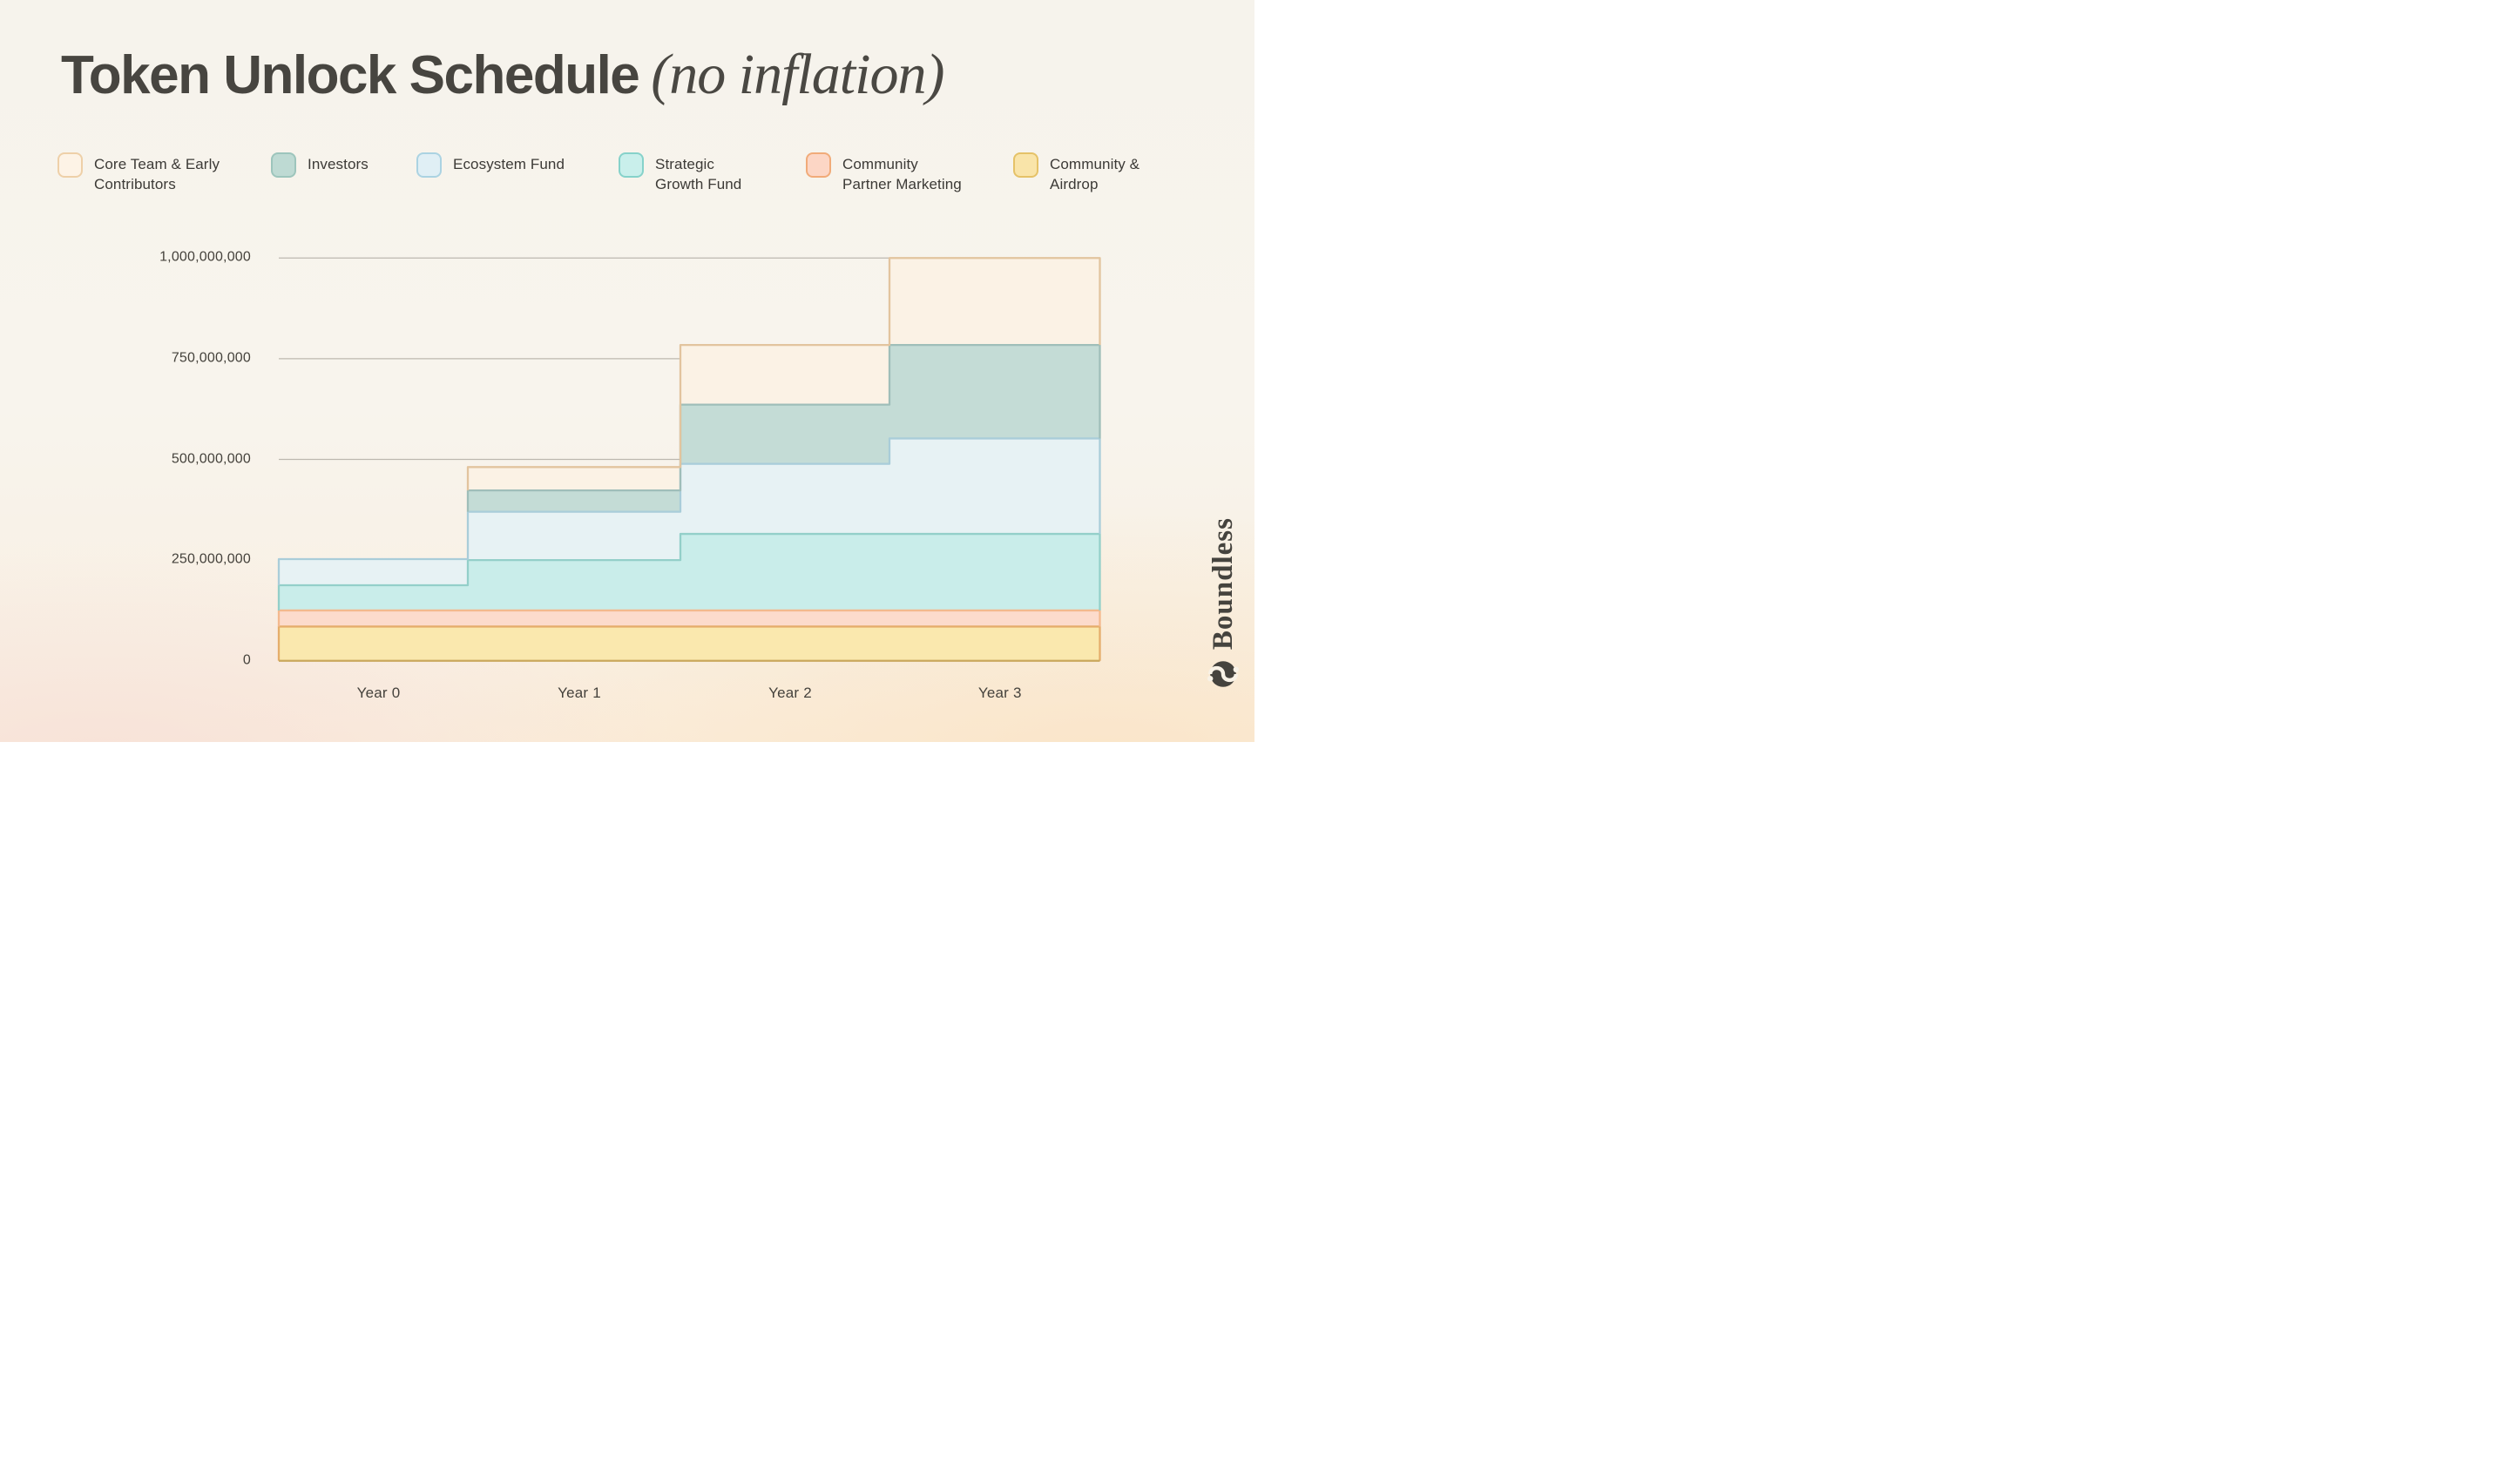 This screenshot has width=2509, height=1484. Describe the element at coordinates (818, 165) in the screenshot. I see `legend-swatch-marketing` at that location.